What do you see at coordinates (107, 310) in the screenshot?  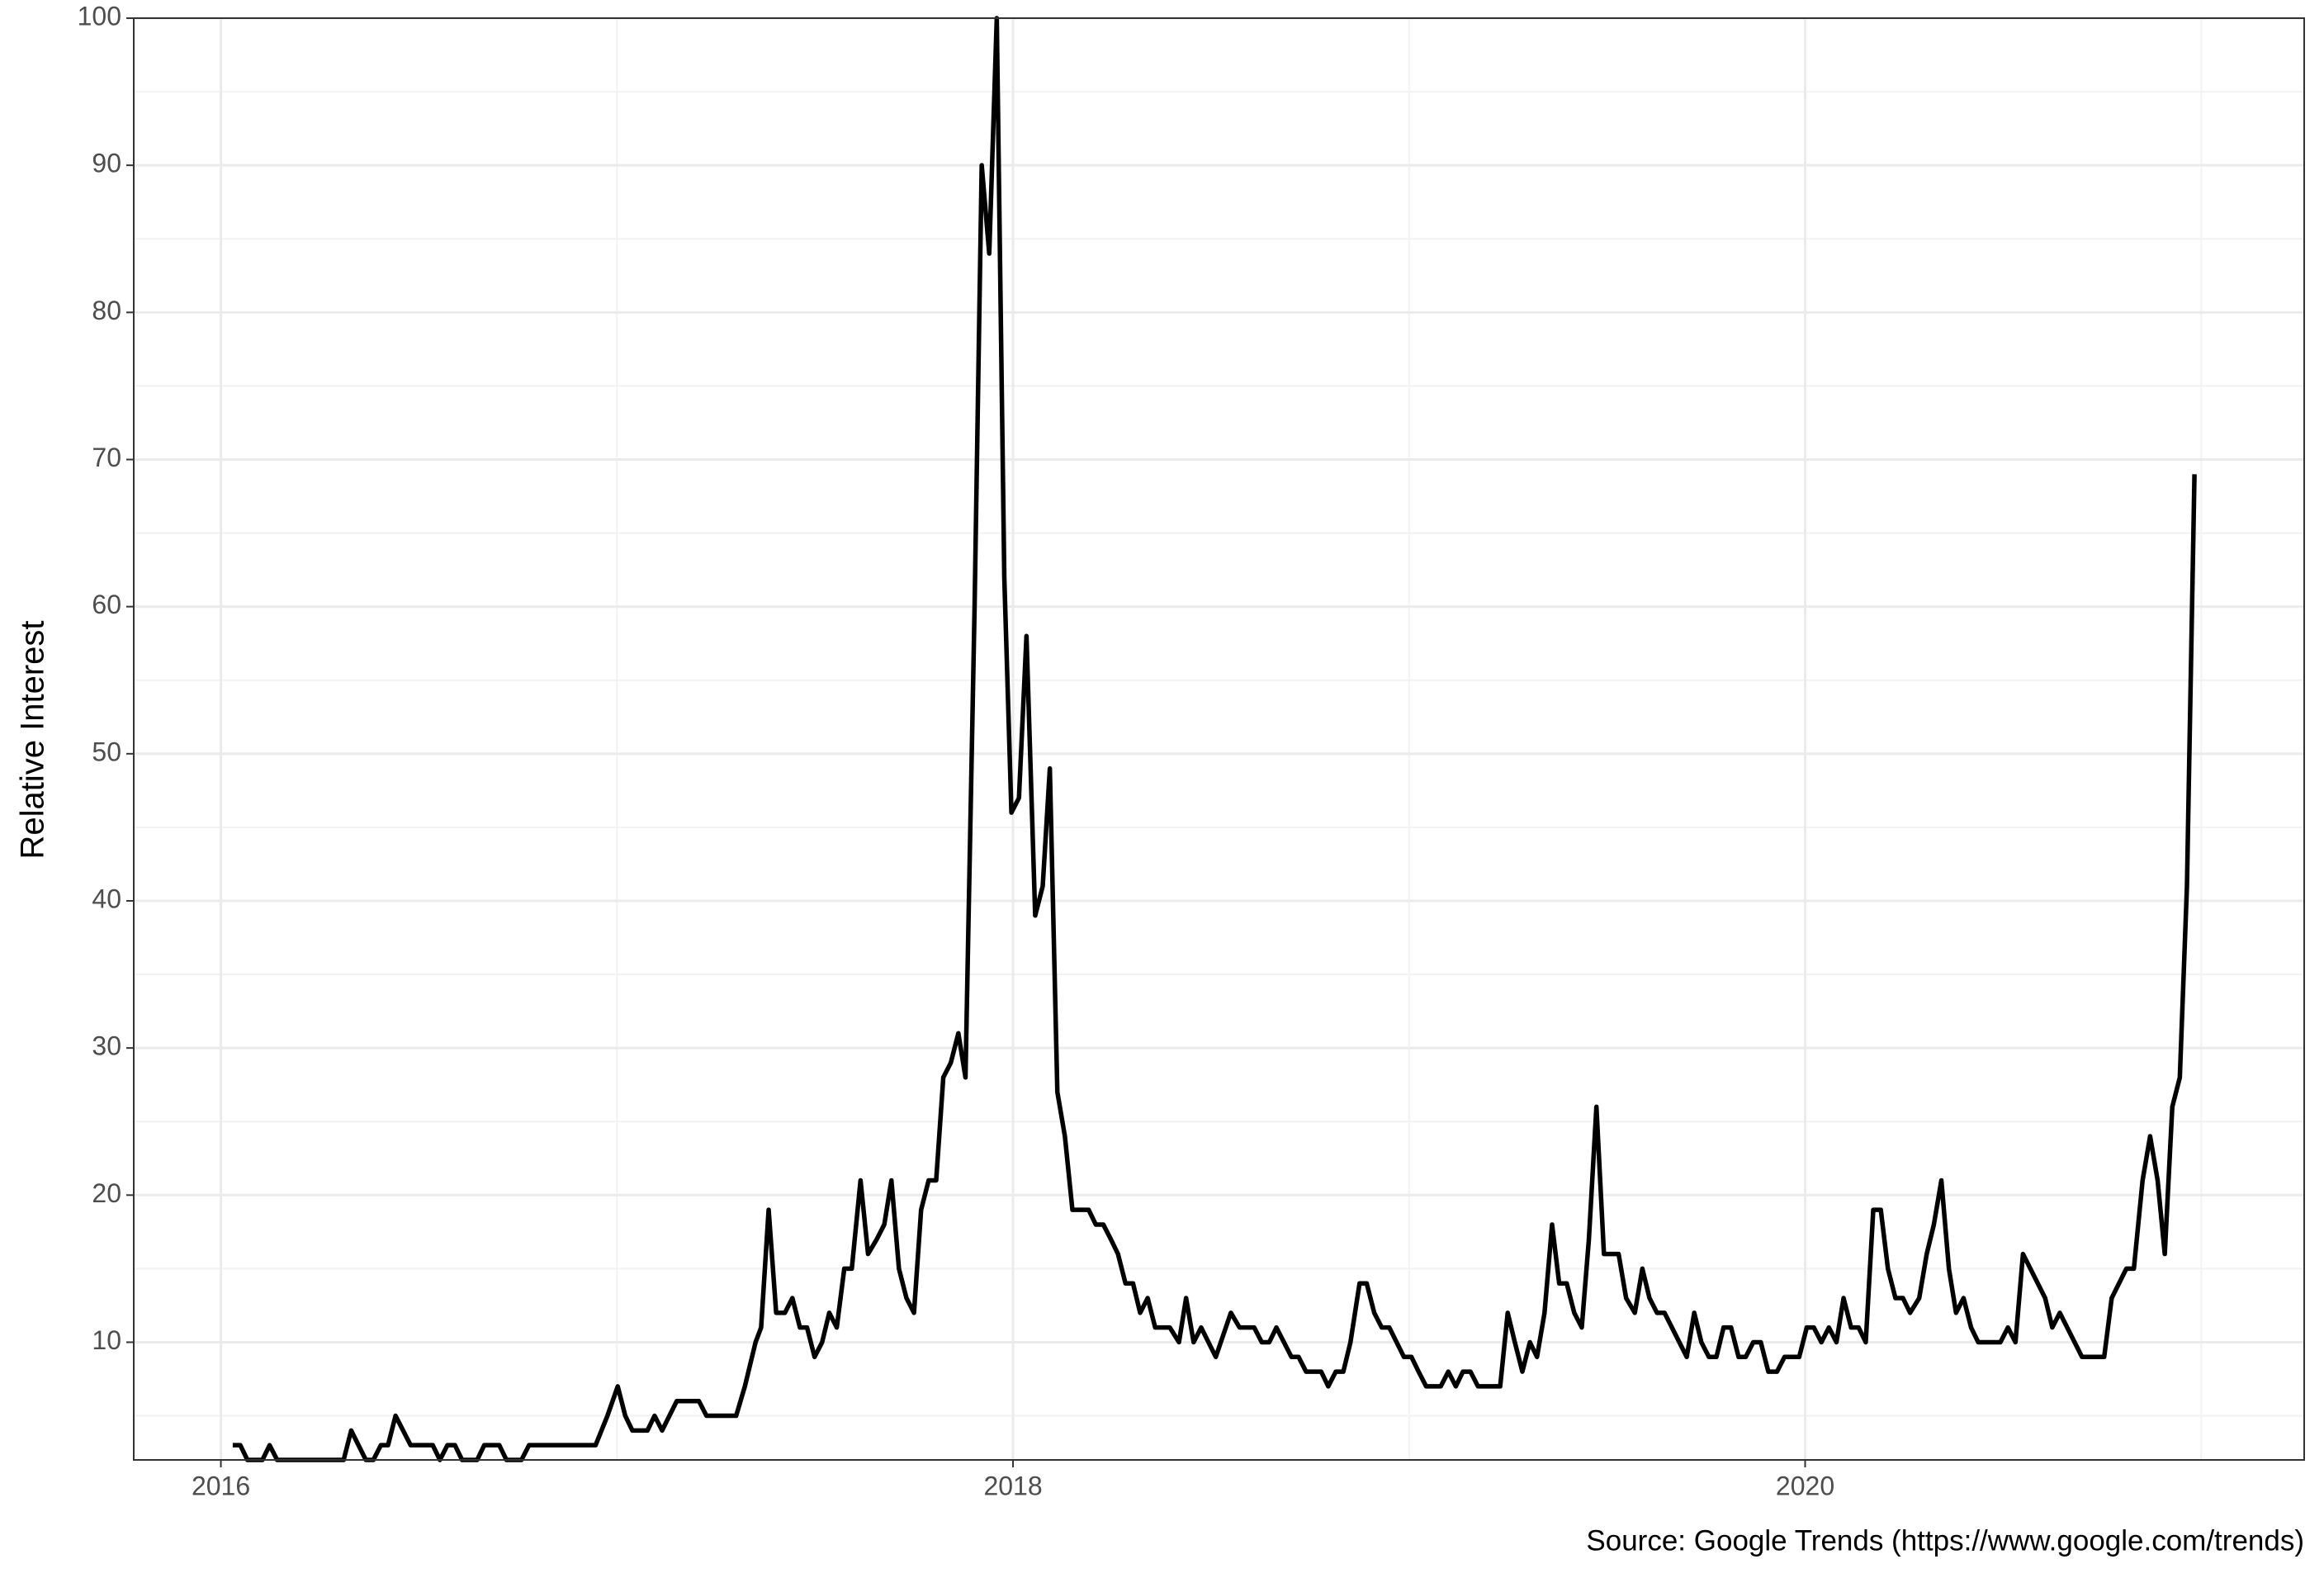 I see `y-tick-label: 80` at bounding box center [107, 310].